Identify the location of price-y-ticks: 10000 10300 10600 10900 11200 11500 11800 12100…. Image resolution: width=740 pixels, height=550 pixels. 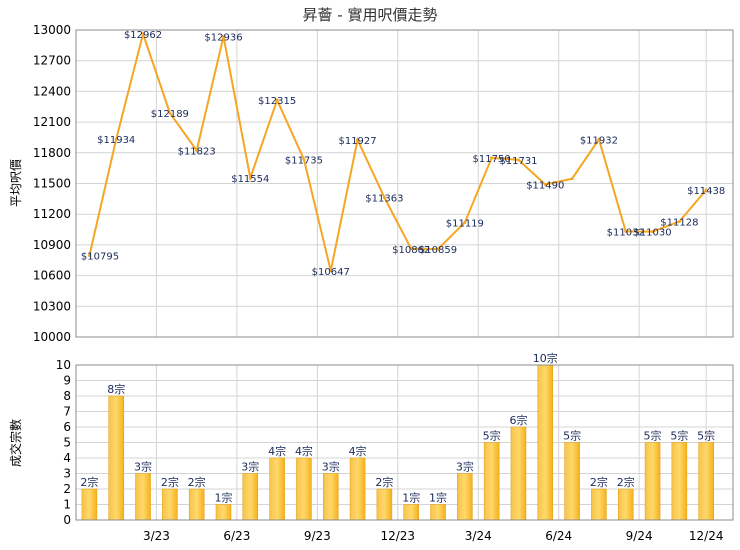
(52, 183).